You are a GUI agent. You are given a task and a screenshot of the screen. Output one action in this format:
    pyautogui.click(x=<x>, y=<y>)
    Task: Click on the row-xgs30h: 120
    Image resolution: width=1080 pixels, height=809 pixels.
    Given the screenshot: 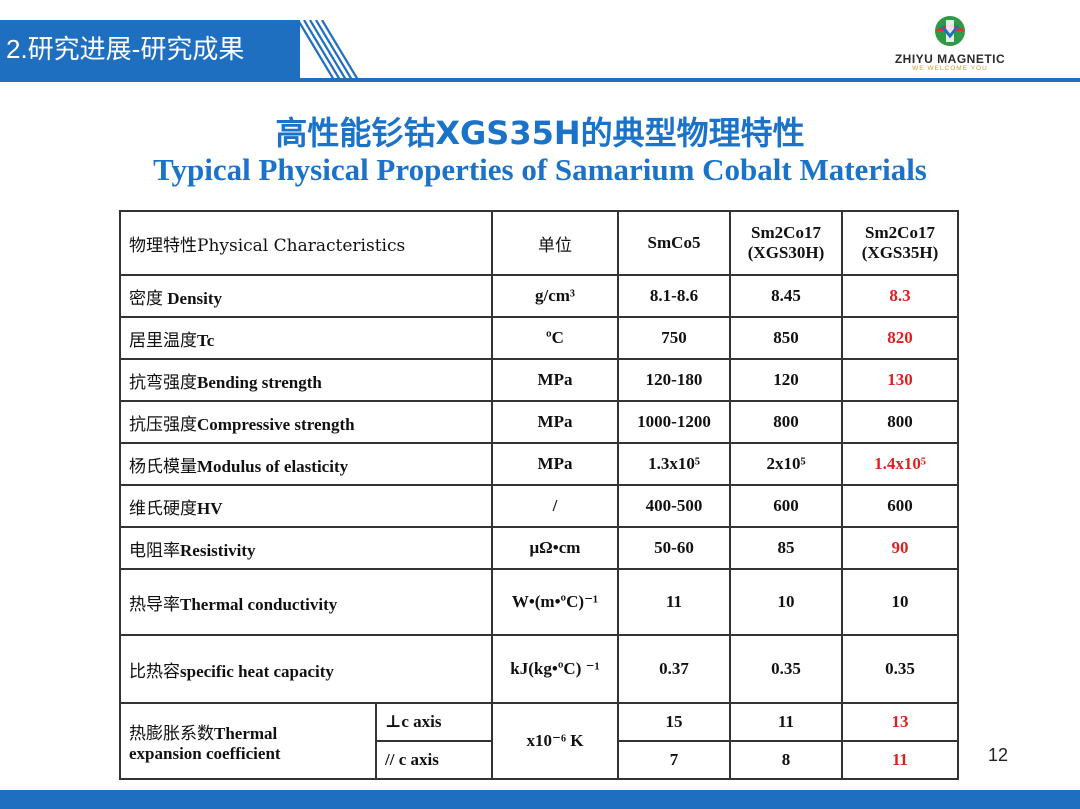 What is the action you would take?
    pyautogui.click(x=786, y=380)
    